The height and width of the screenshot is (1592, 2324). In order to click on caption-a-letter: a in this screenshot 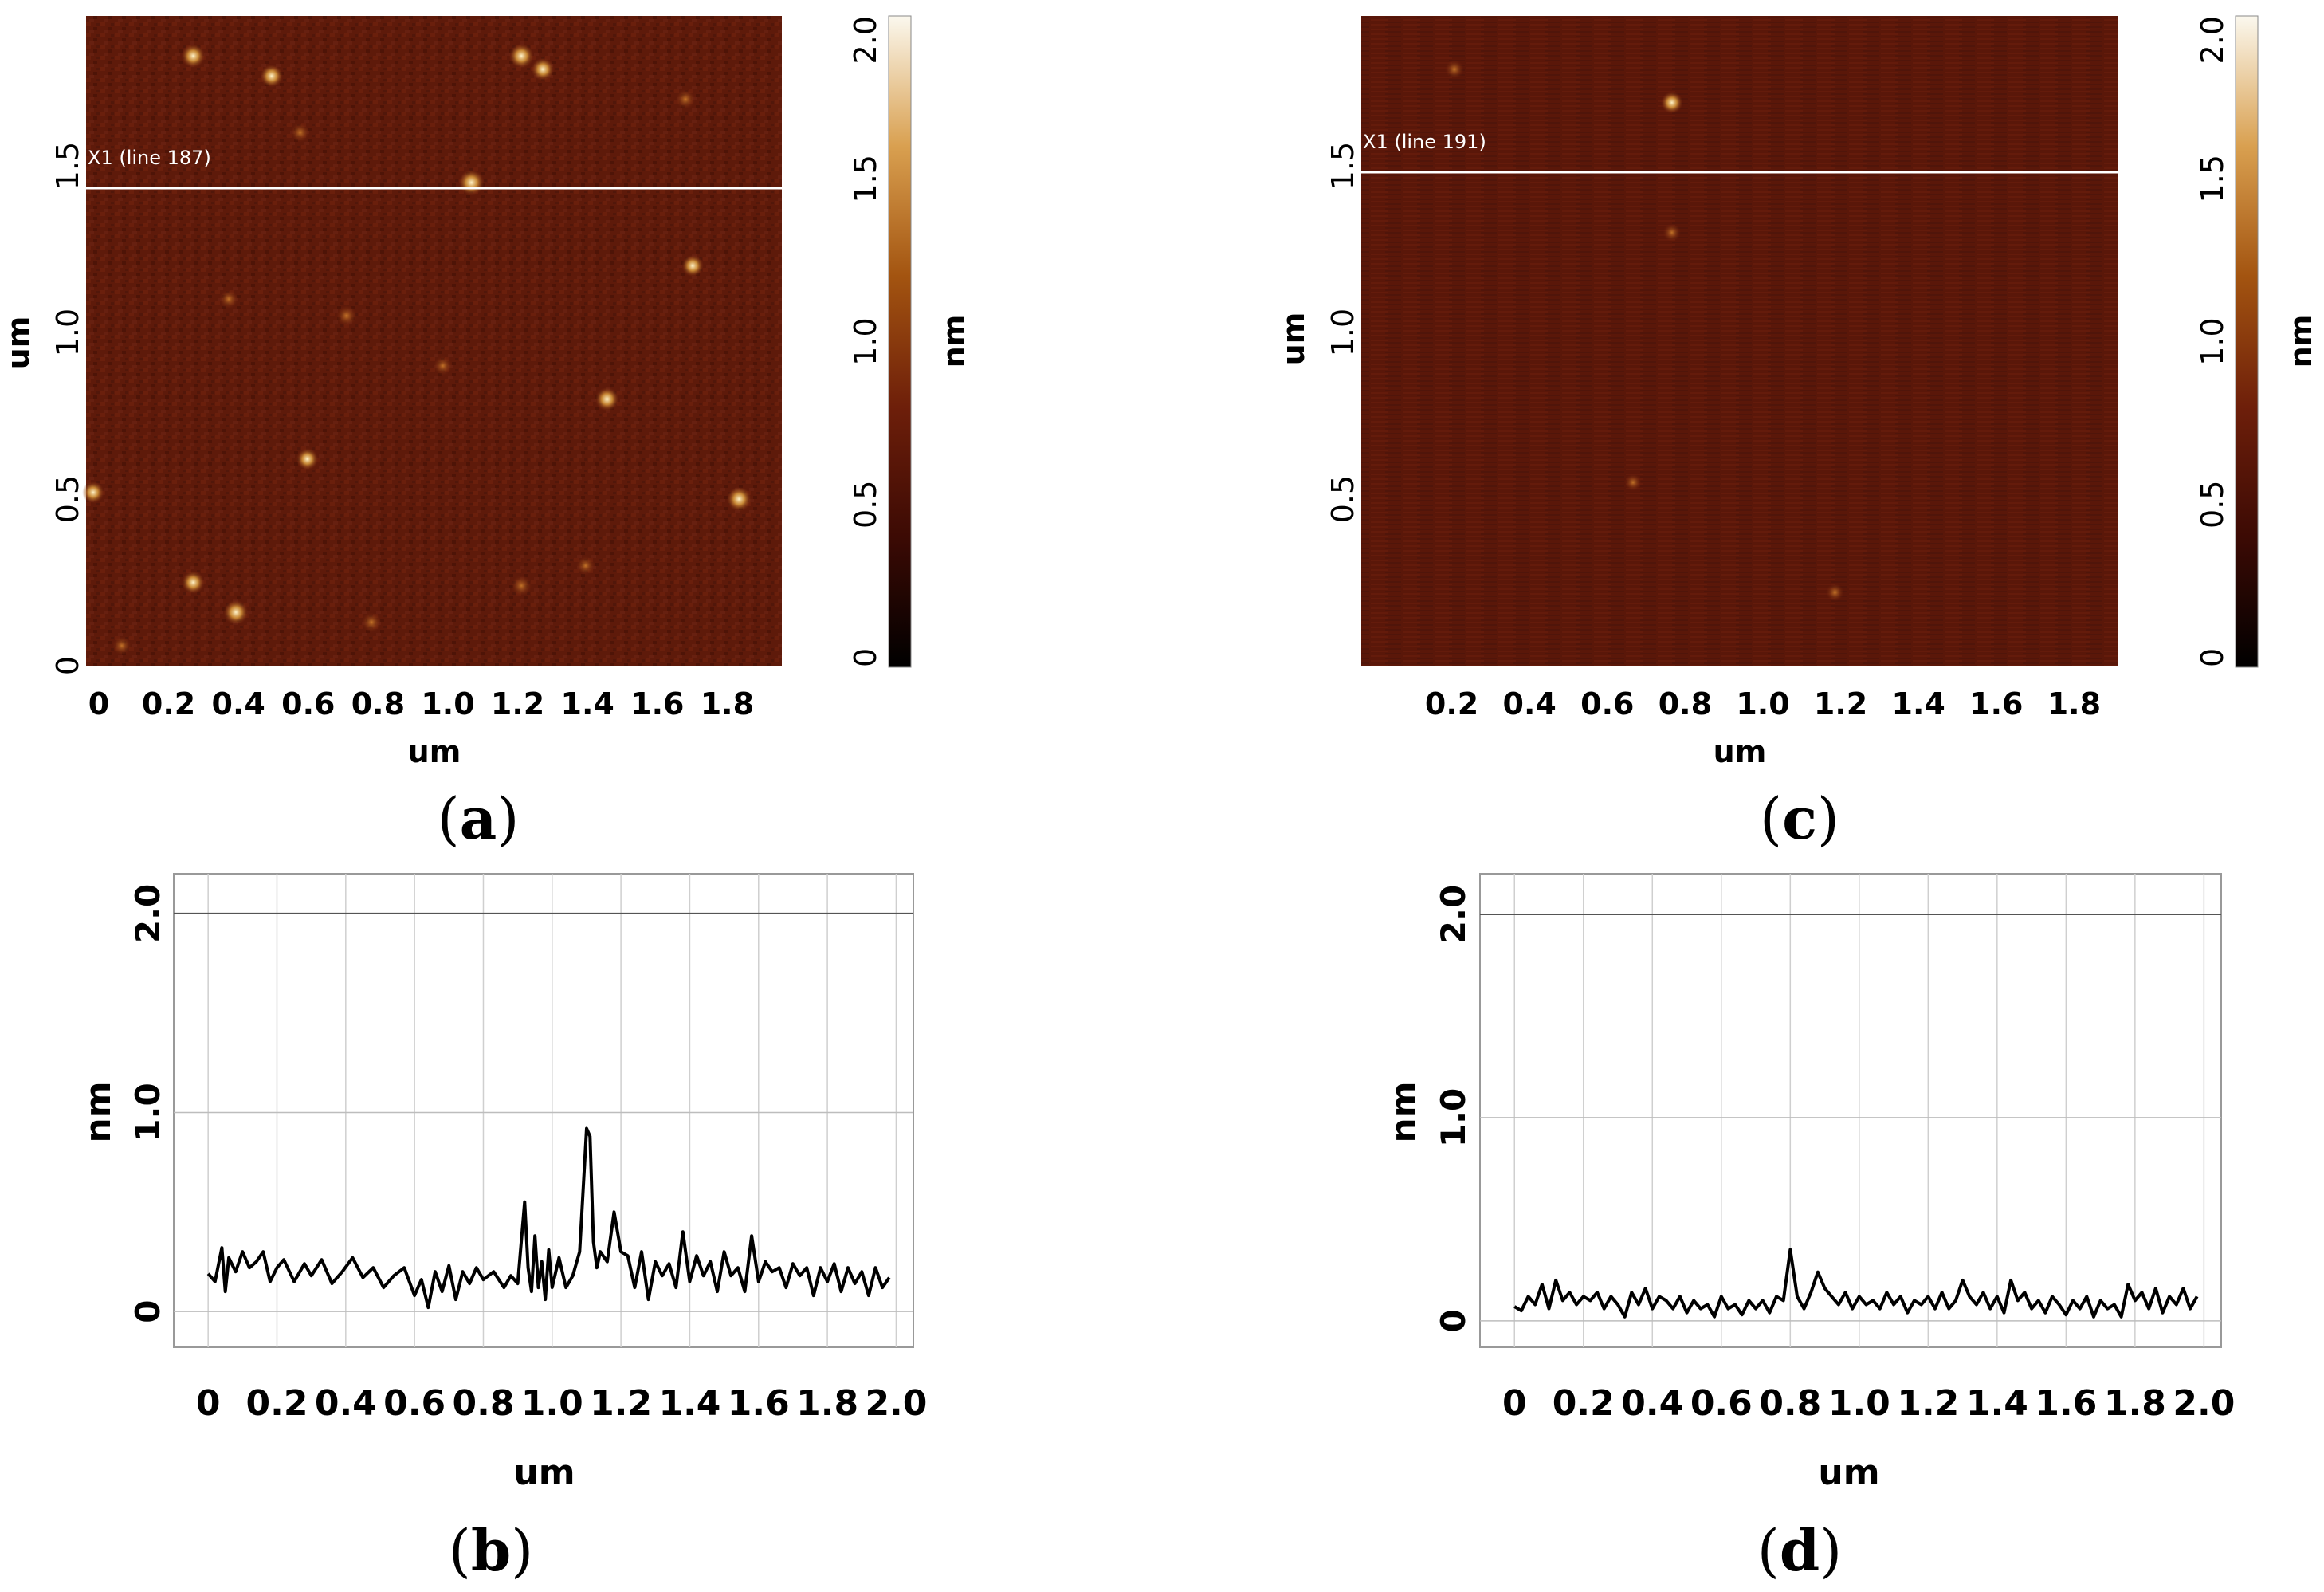, I will do `click(478, 818)`.